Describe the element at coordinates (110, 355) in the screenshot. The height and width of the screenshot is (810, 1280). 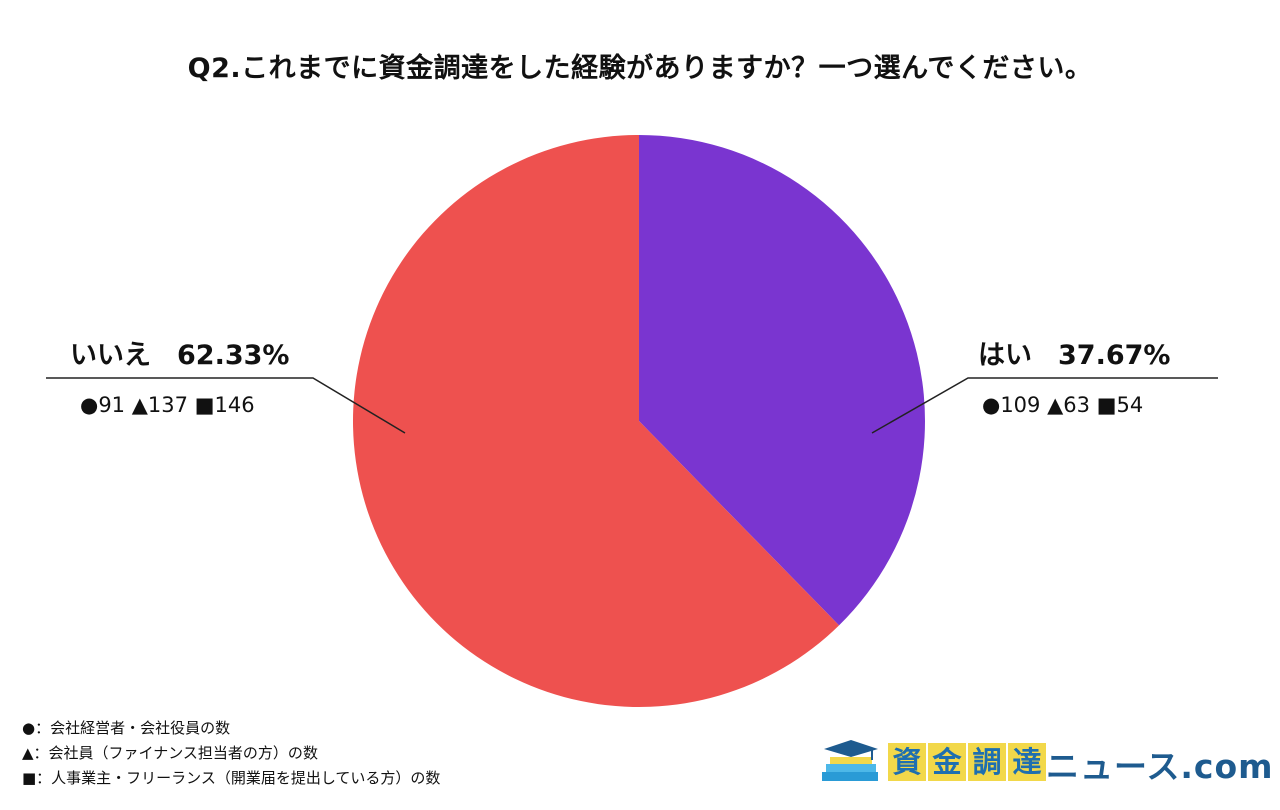
I see `slice-name-no: いいえ` at that location.